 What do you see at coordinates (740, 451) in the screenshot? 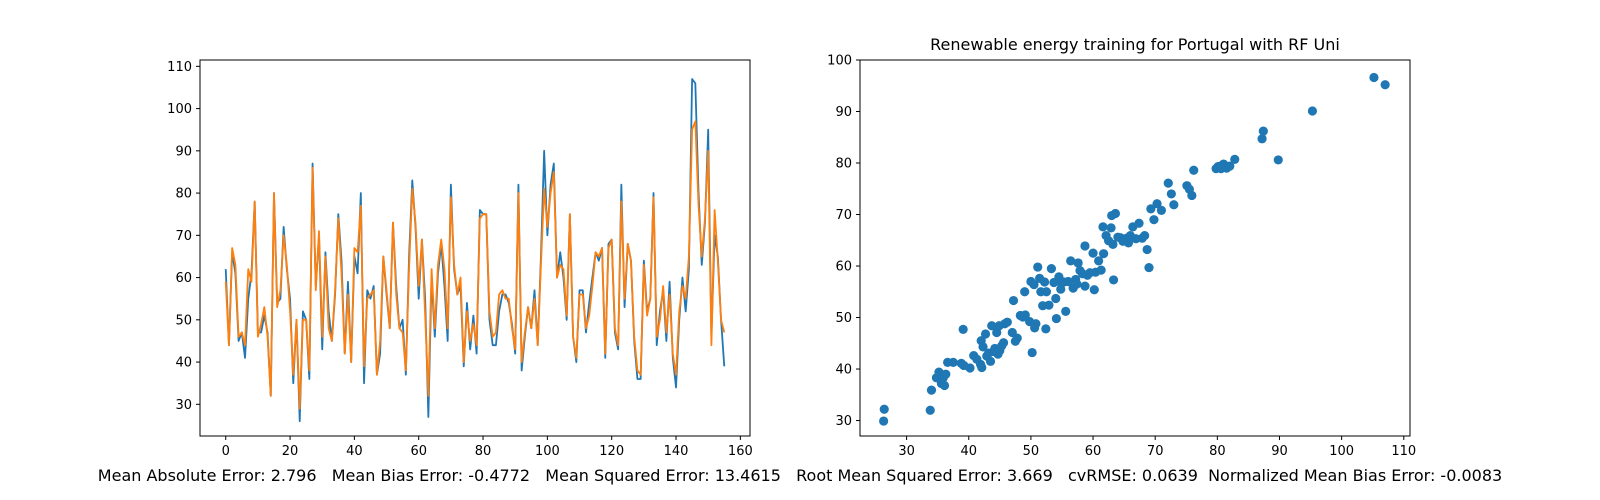
I see `left-xtick-label: 160` at bounding box center [740, 451].